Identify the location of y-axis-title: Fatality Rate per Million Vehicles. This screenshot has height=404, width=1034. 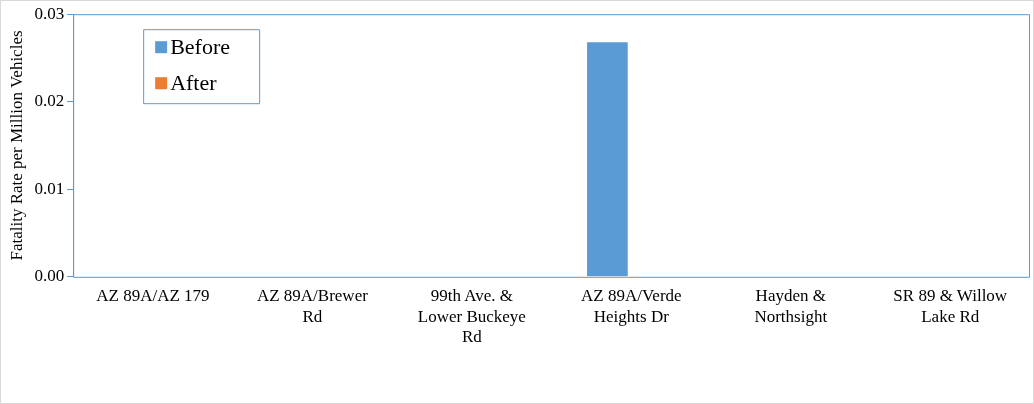
(16, 145).